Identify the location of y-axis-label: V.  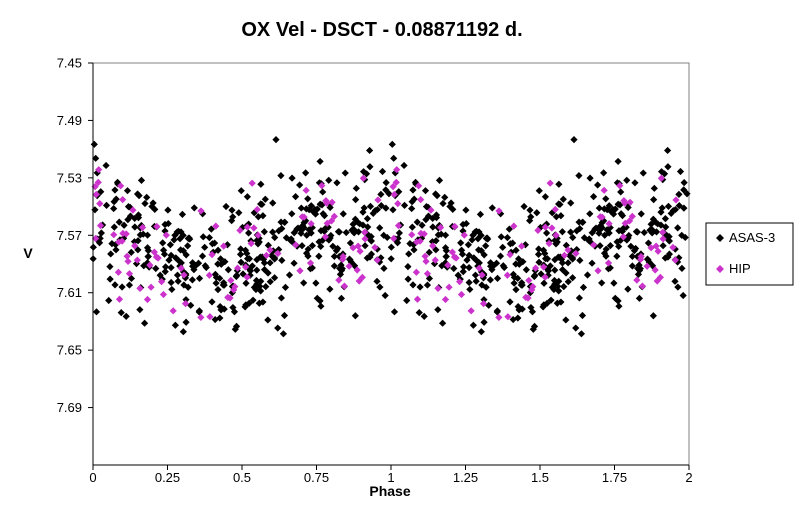
(28, 253).